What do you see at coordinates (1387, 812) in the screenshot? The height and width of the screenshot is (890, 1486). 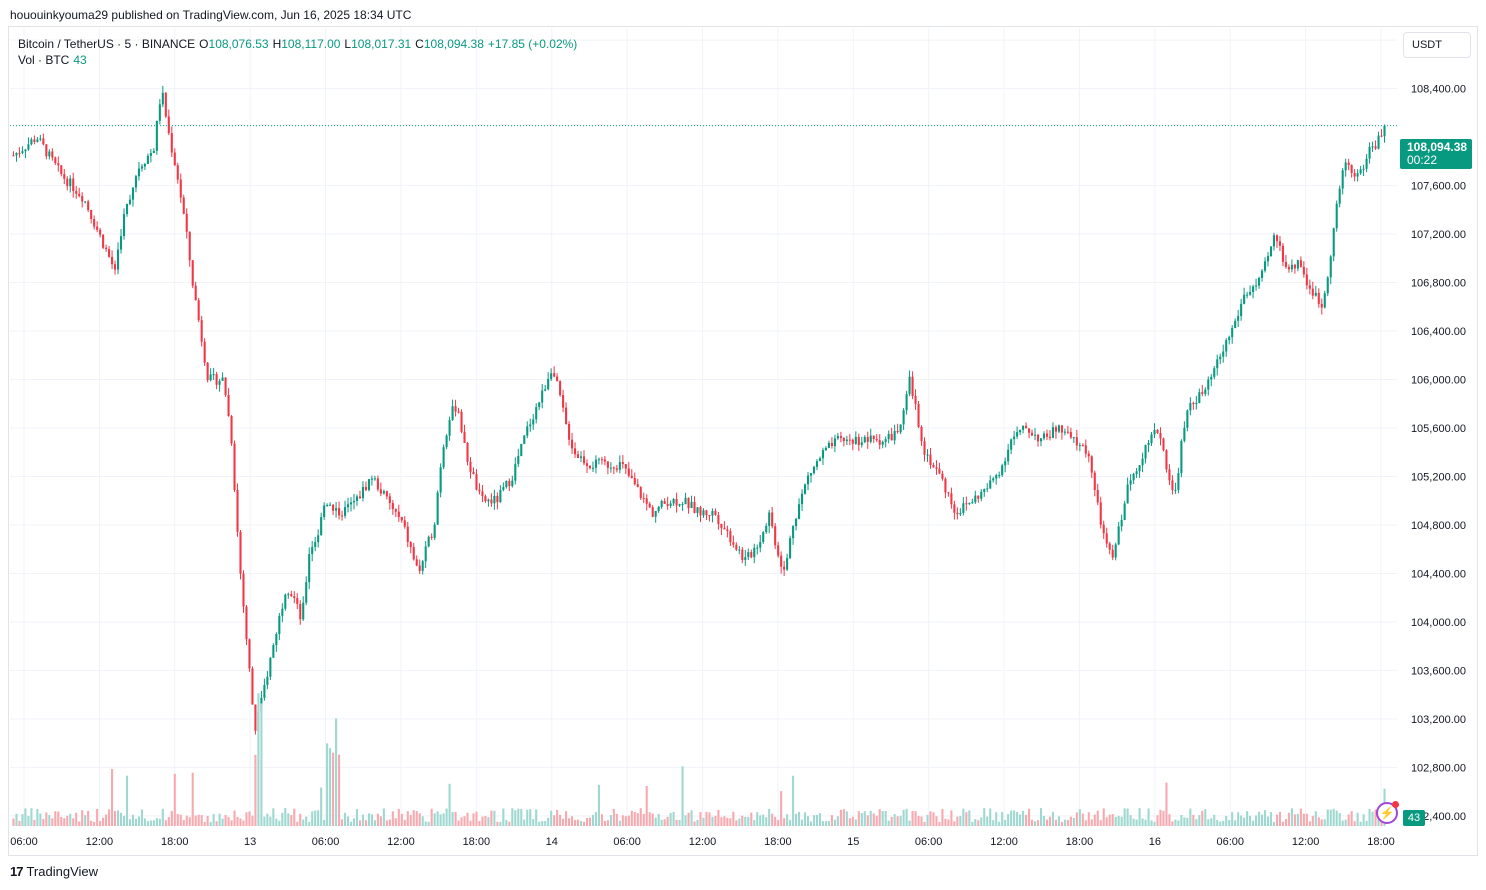 I see `lightning-icon: ⚡` at bounding box center [1387, 812].